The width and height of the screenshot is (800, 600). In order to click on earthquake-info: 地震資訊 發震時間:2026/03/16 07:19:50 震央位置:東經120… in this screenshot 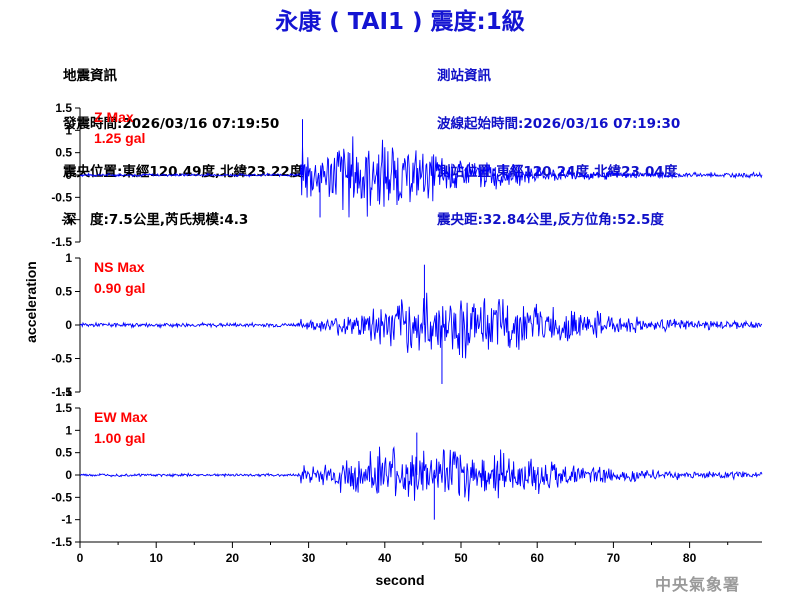, I will do `click(183, 140)`.